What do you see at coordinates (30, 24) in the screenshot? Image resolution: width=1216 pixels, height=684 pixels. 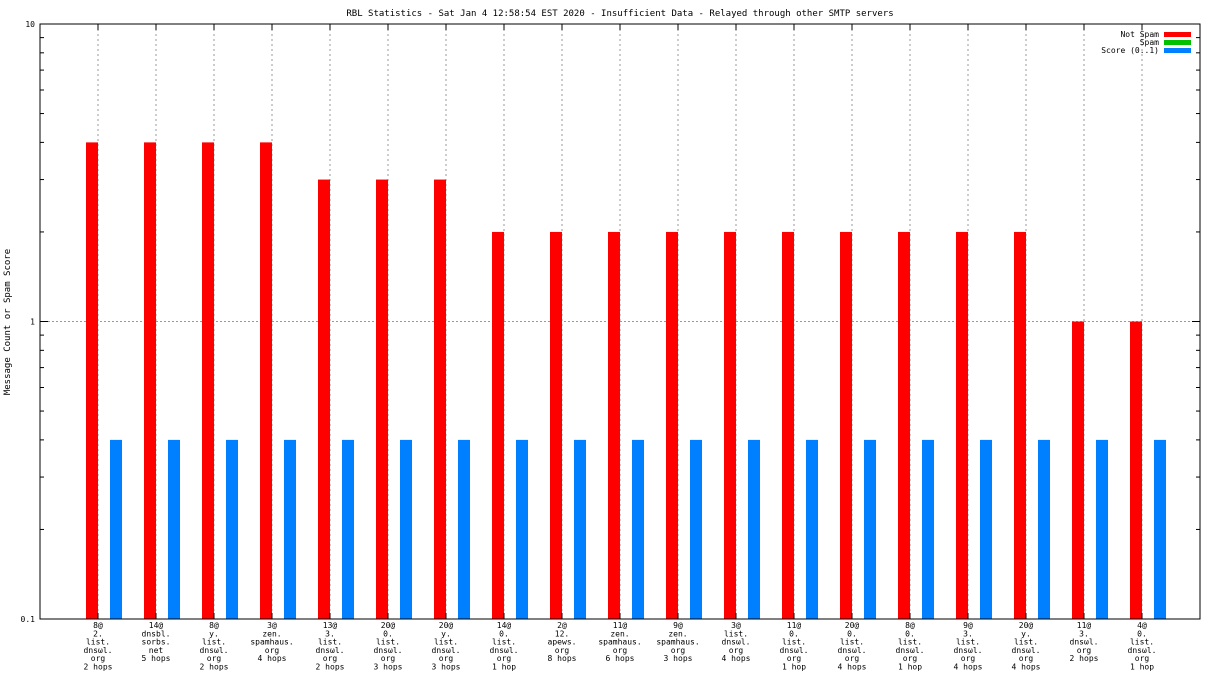 I see `y-tick-label: 10` at bounding box center [30, 24].